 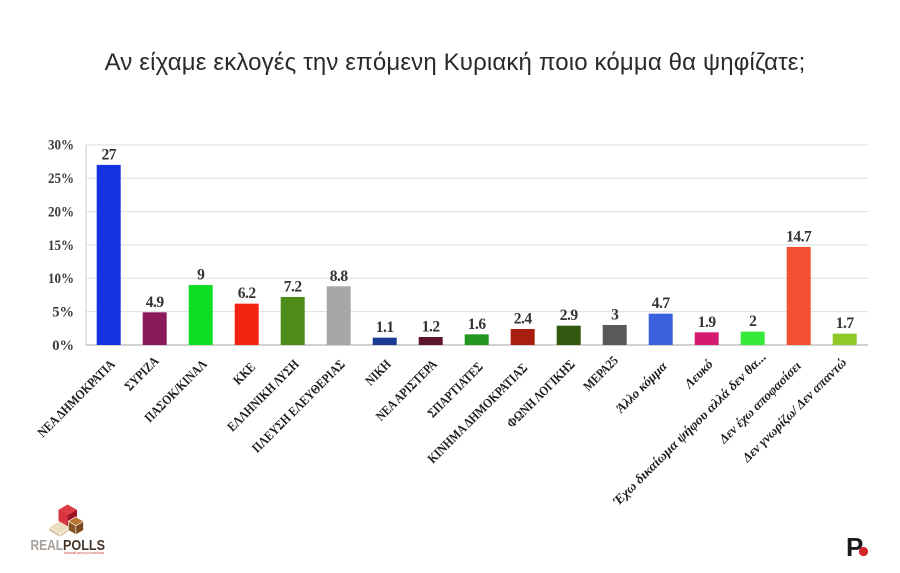 What do you see at coordinates (61, 146) in the screenshot?
I see `svg-text: 30%` at bounding box center [61, 146].